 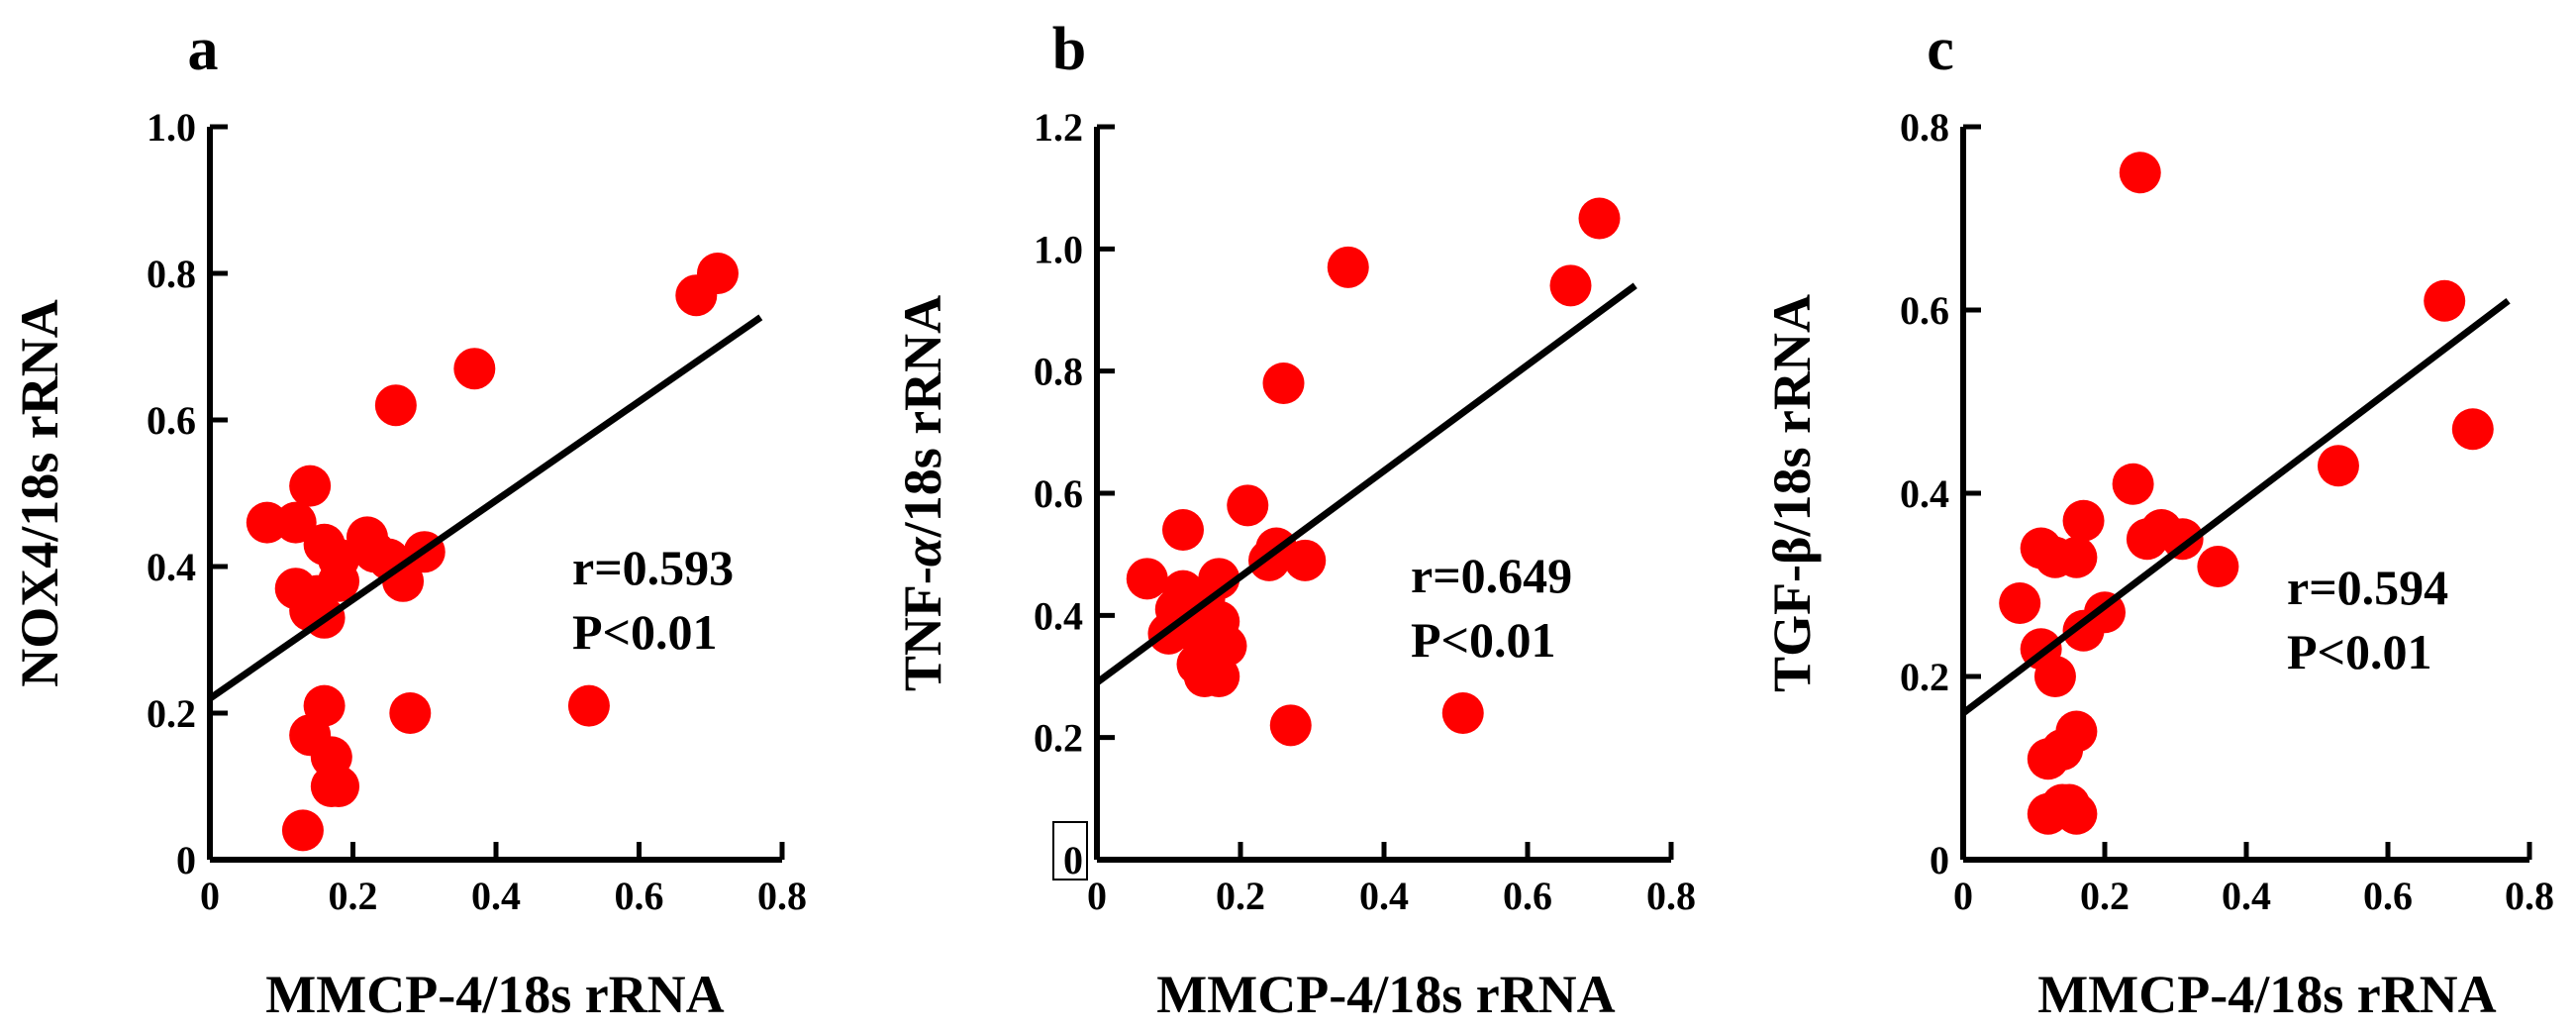 What do you see at coordinates (1058, 738) in the screenshot?
I see `panel-b-y-tick-label: 0.2` at bounding box center [1058, 738].